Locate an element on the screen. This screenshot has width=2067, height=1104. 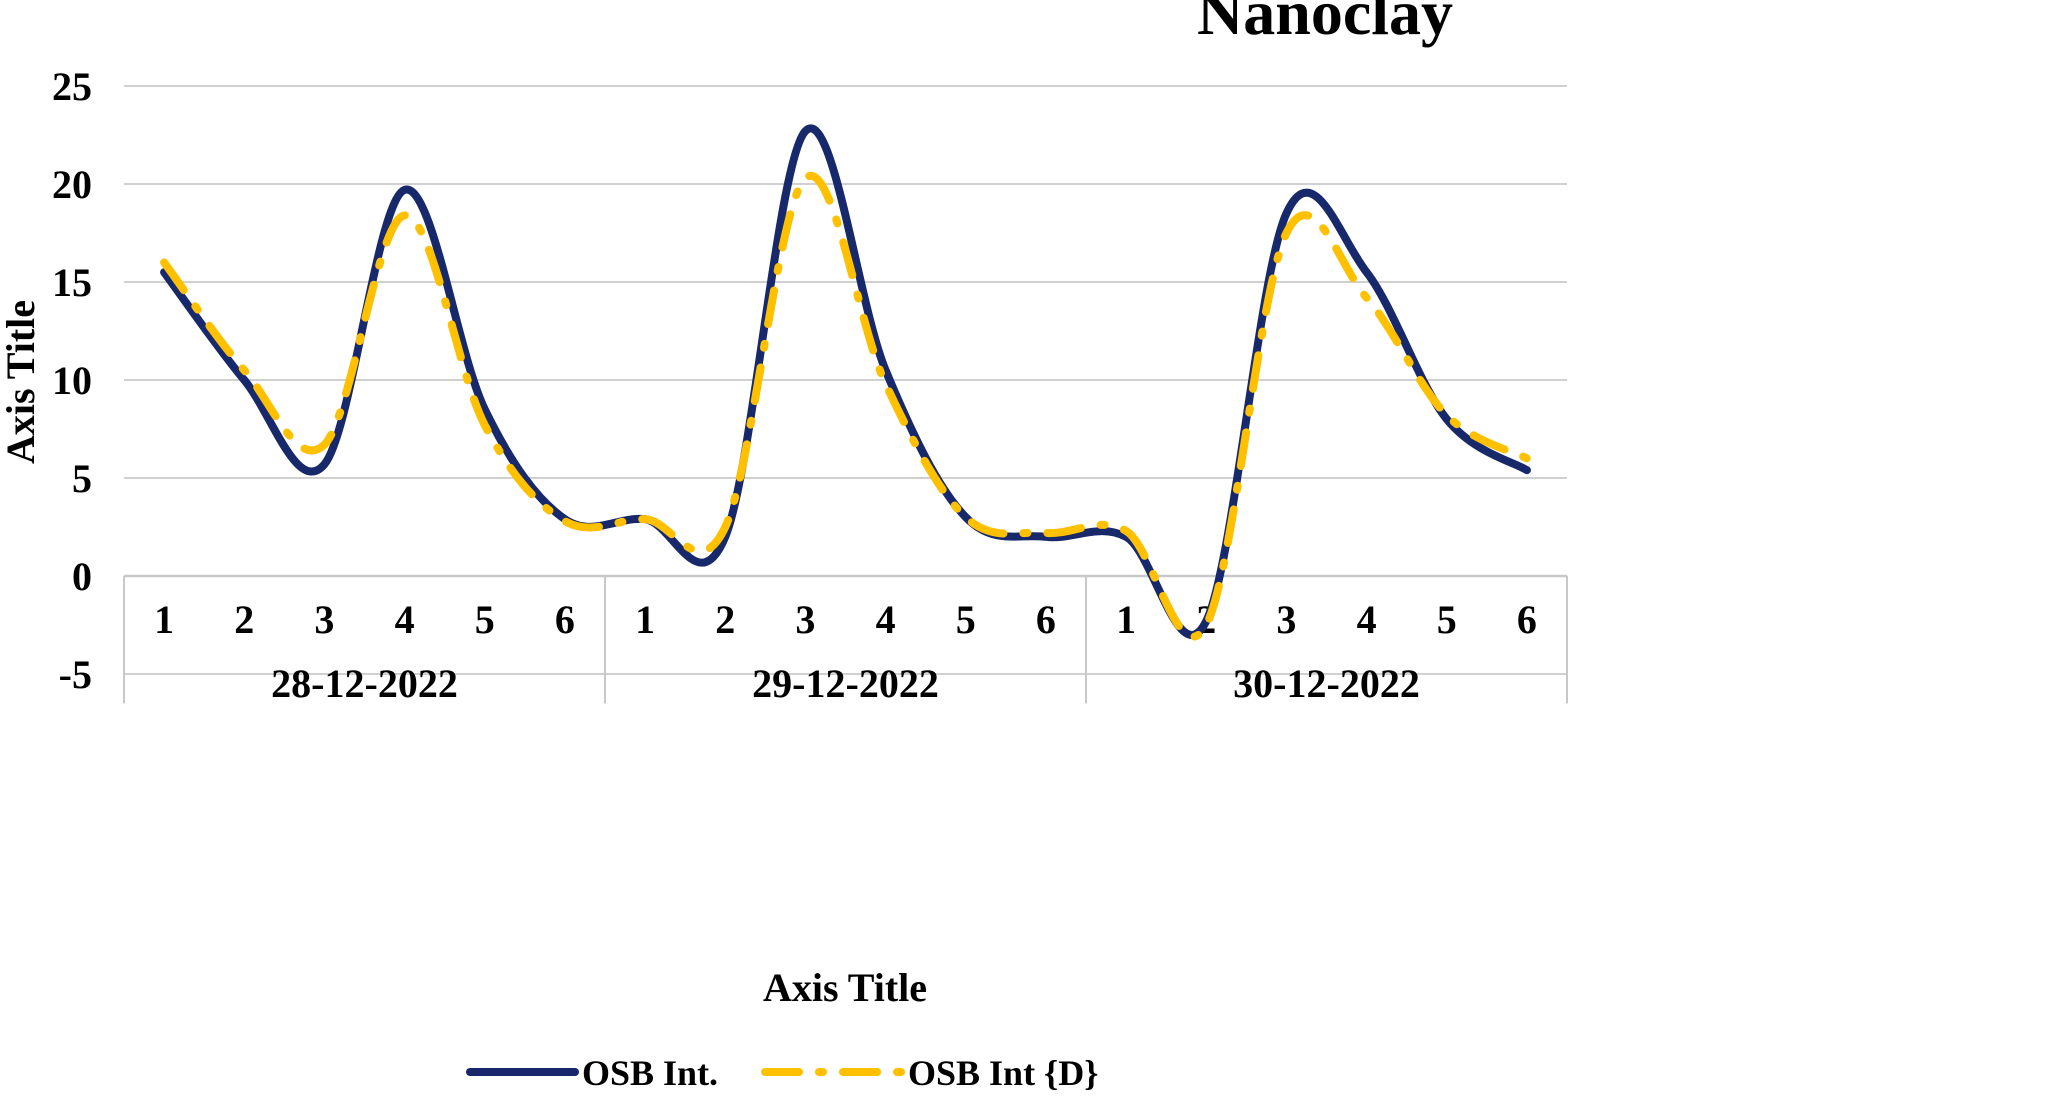
y-tick-label: 5 is located at coordinates (82, 478).